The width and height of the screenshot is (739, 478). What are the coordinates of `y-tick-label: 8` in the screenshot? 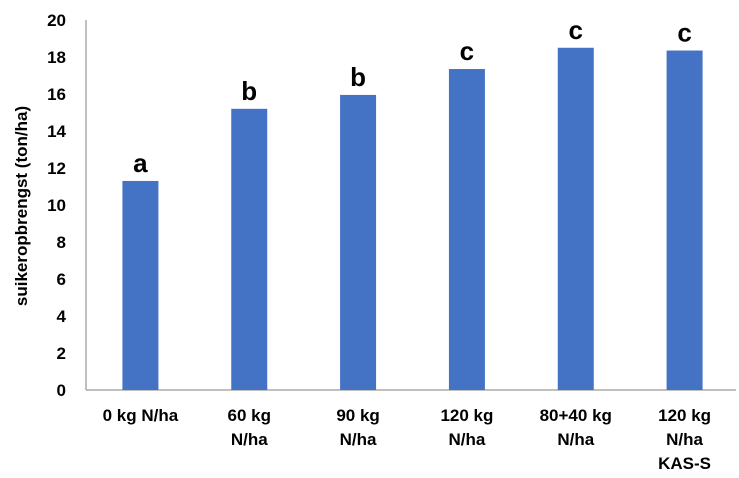 It's located at (61, 242).